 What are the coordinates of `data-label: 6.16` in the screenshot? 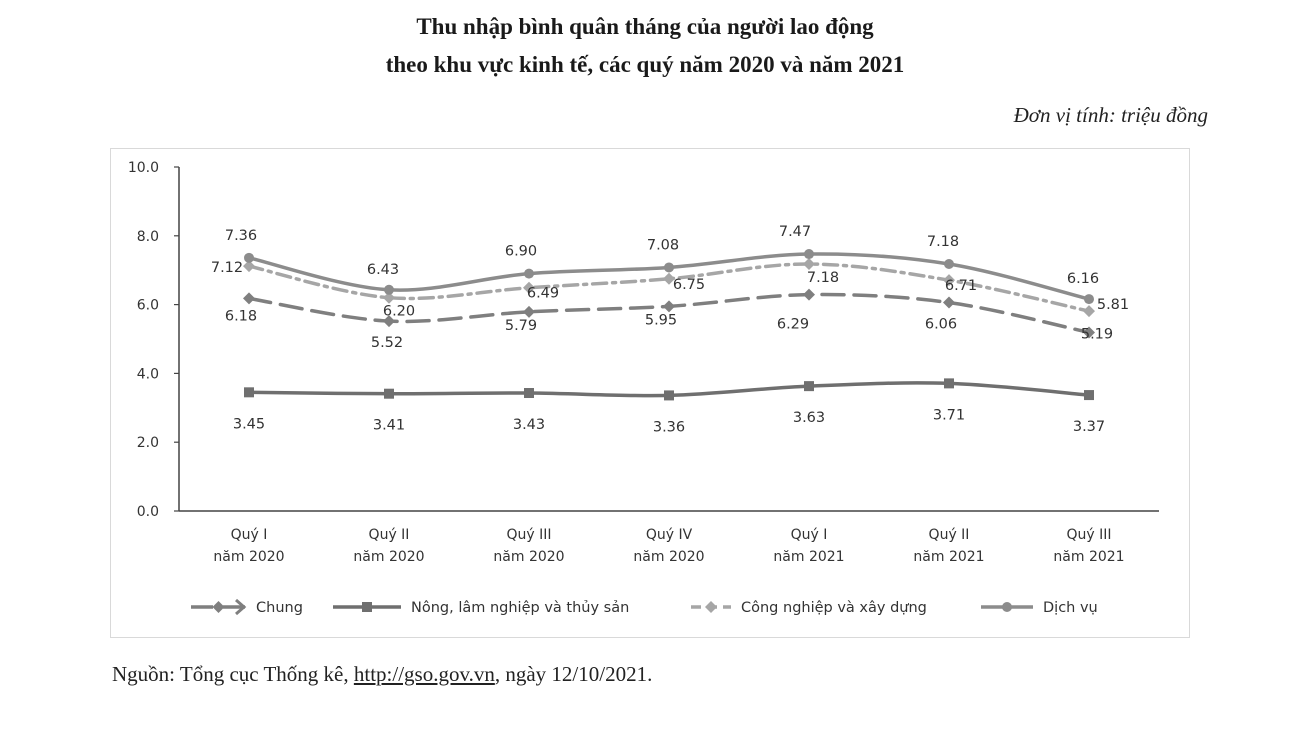 It's located at (1083, 279).